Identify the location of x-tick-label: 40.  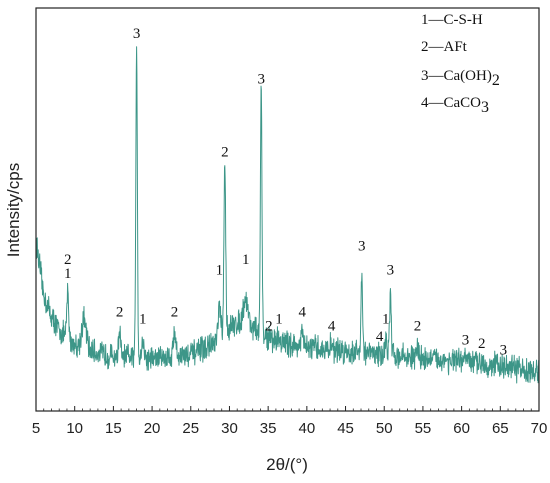
(307, 428).